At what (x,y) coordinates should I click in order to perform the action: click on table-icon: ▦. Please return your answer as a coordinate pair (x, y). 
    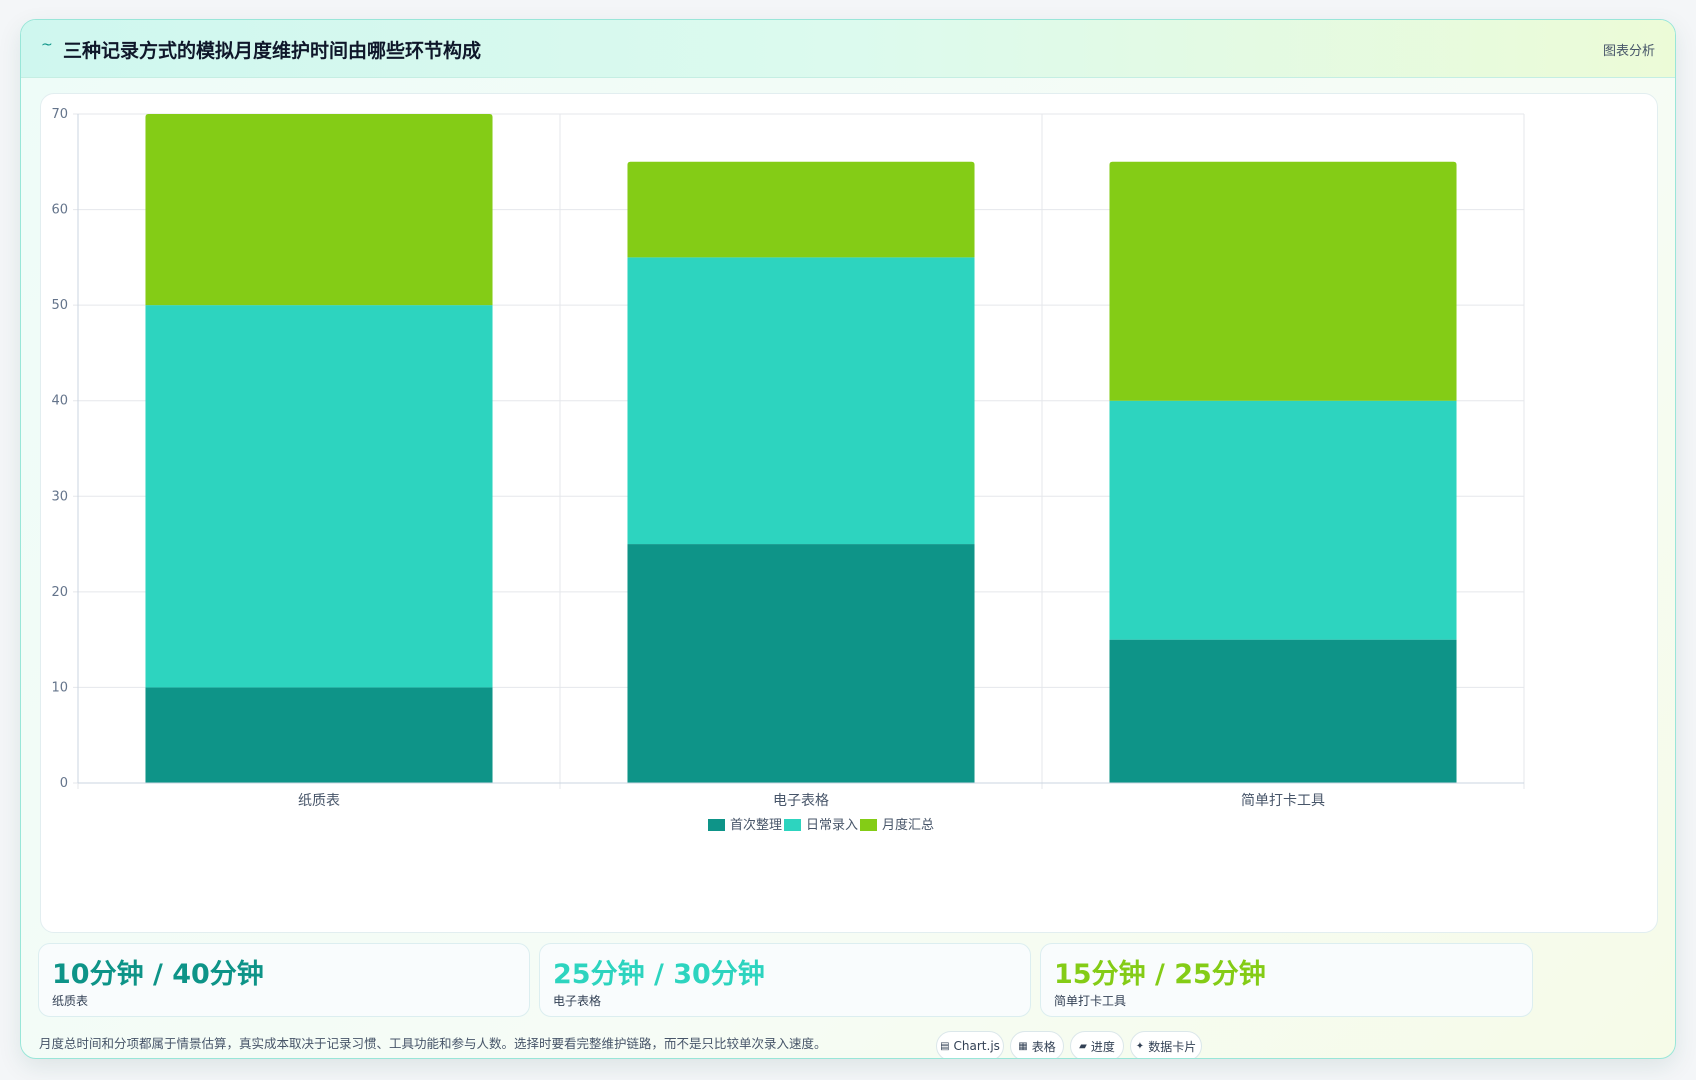
    Looking at the image, I should click on (1023, 1046).